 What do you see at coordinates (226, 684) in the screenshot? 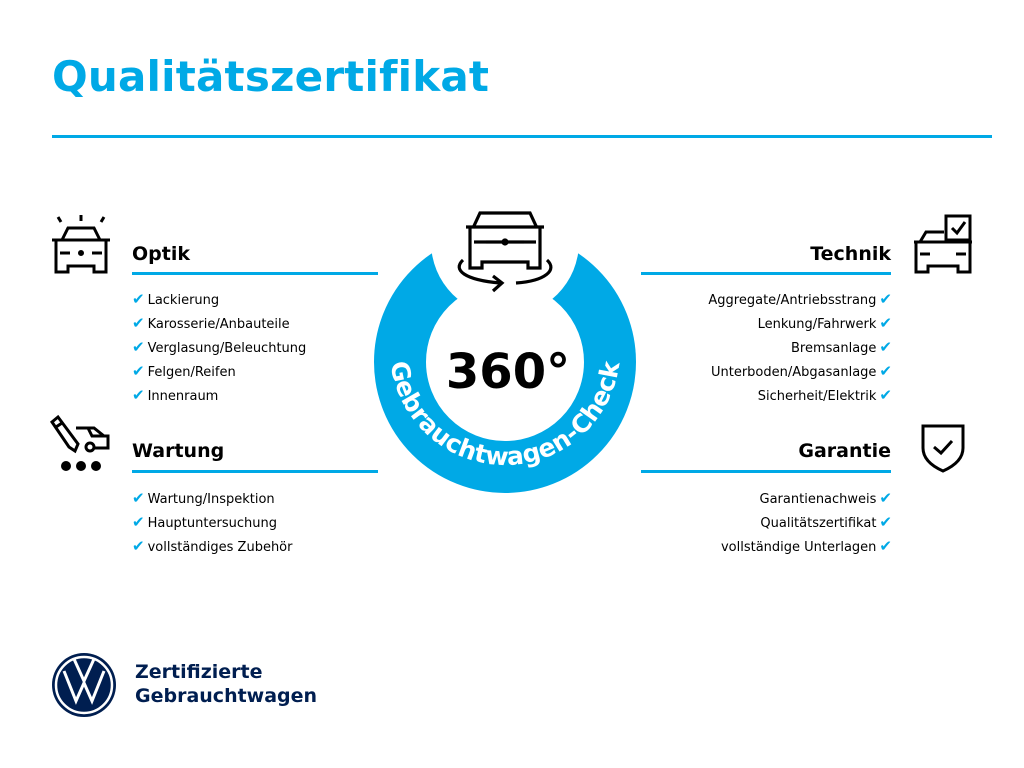
I see `footer-brand-text: Zertifizierte Gebrauchtwagen` at bounding box center [226, 684].